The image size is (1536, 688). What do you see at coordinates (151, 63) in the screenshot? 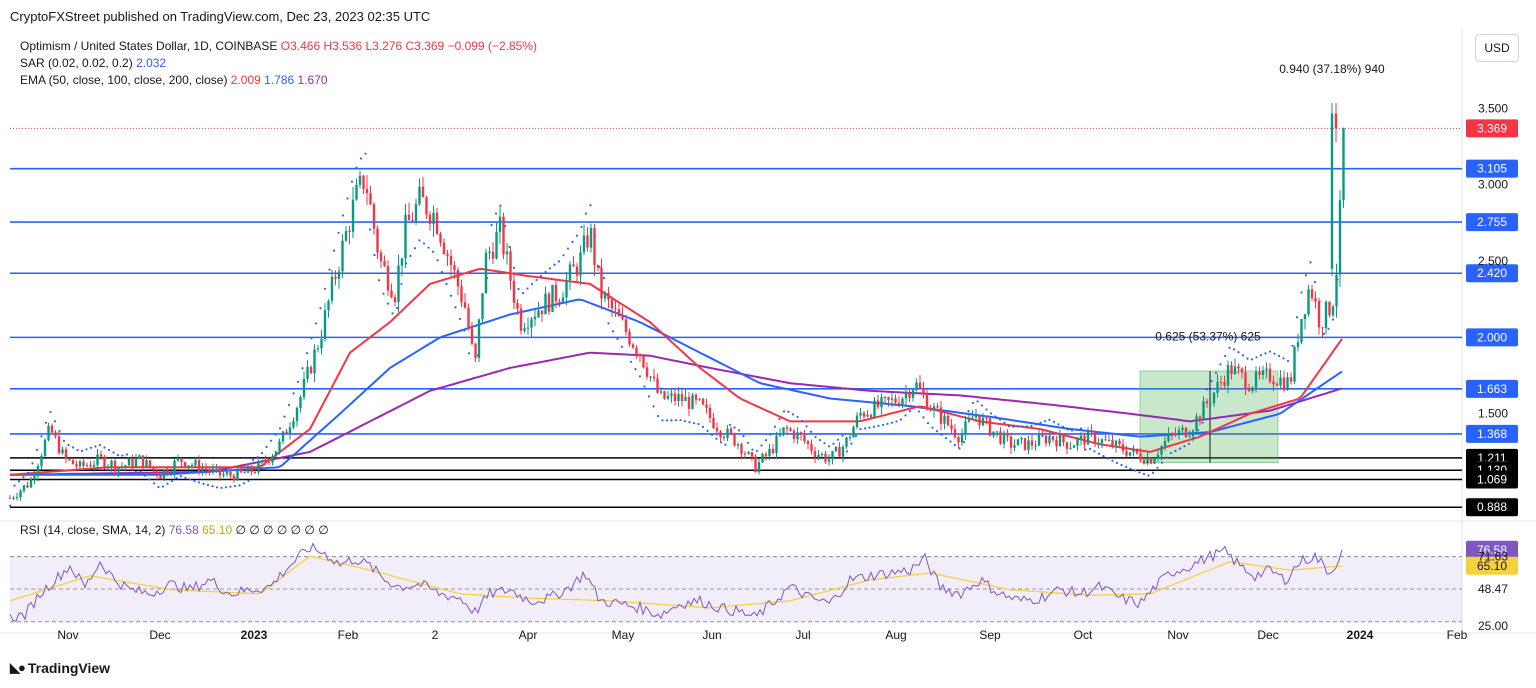
I see `legend-part: 2.032` at bounding box center [151, 63].